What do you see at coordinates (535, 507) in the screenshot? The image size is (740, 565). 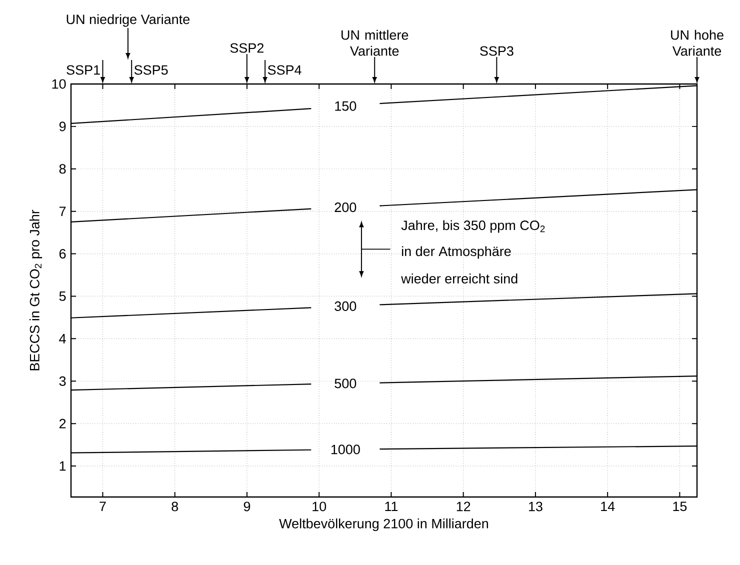 I see `x-tick-label: 13` at bounding box center [535, 507].